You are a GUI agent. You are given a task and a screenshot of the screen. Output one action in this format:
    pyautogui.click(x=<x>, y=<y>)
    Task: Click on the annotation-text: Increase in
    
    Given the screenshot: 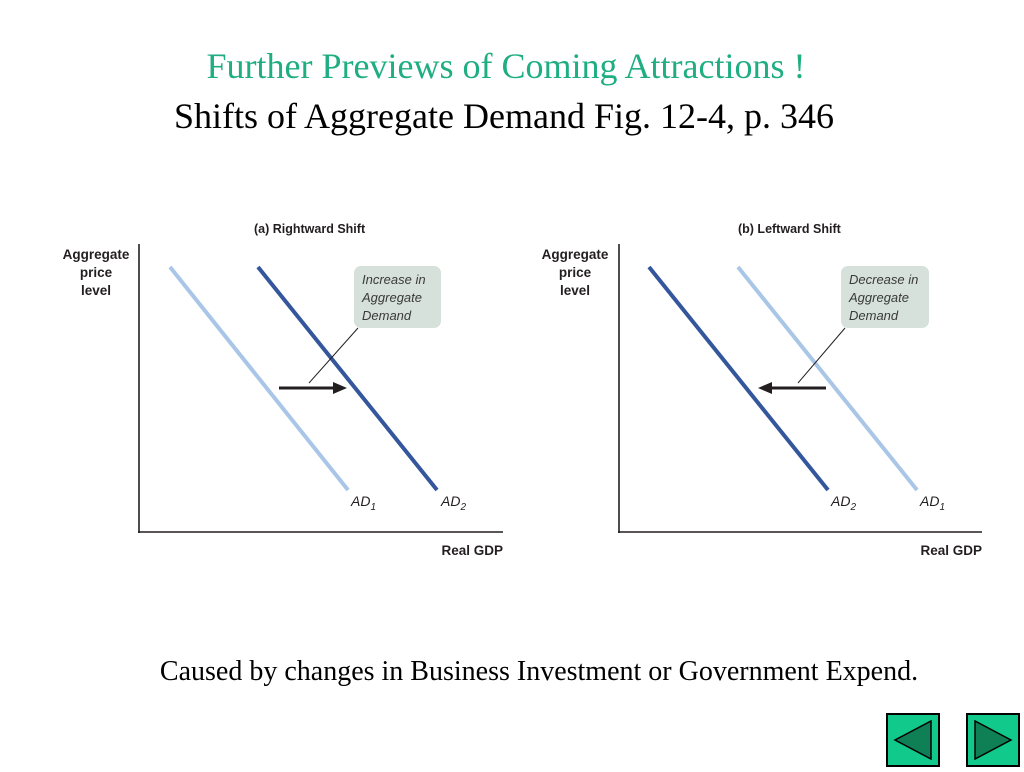 What is the action you would take?
    pyautogui.click(x=394, y=279)
    